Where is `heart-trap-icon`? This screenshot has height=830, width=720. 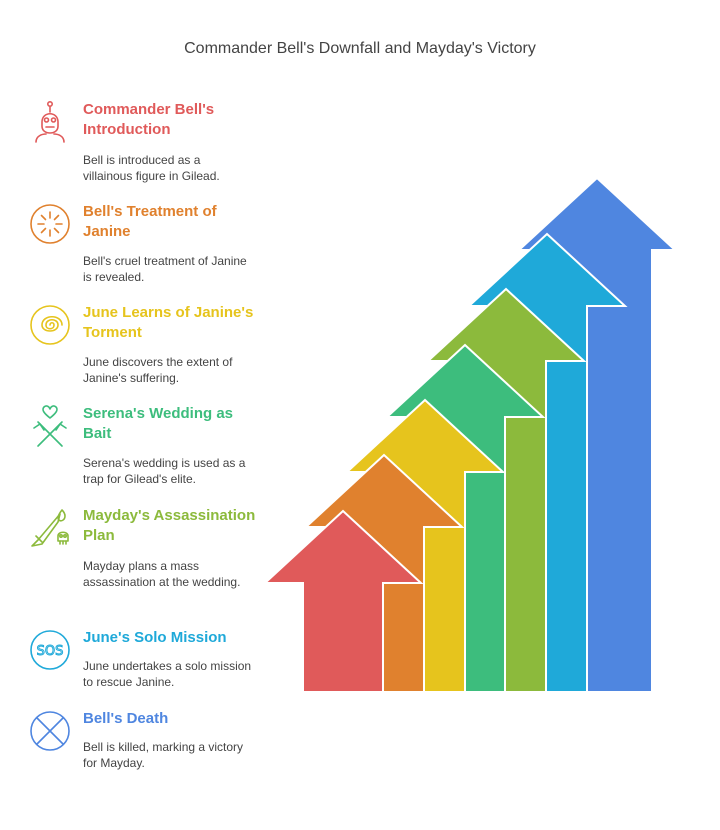 heart-trap-icon is located at coordinates (50, 426).